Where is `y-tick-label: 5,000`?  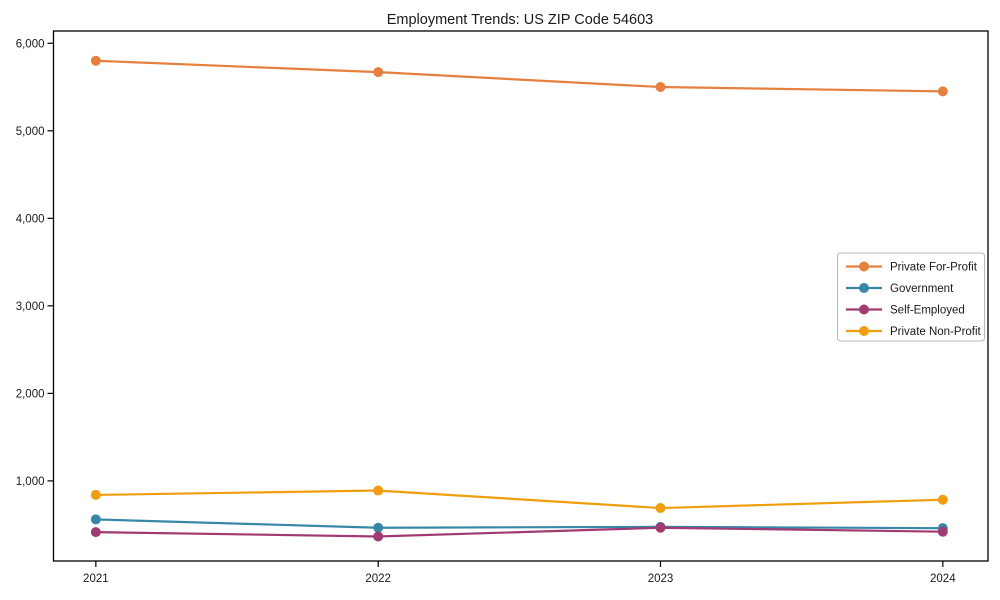
y-tick-label: 5,000 is located at coordinates (30, 132).